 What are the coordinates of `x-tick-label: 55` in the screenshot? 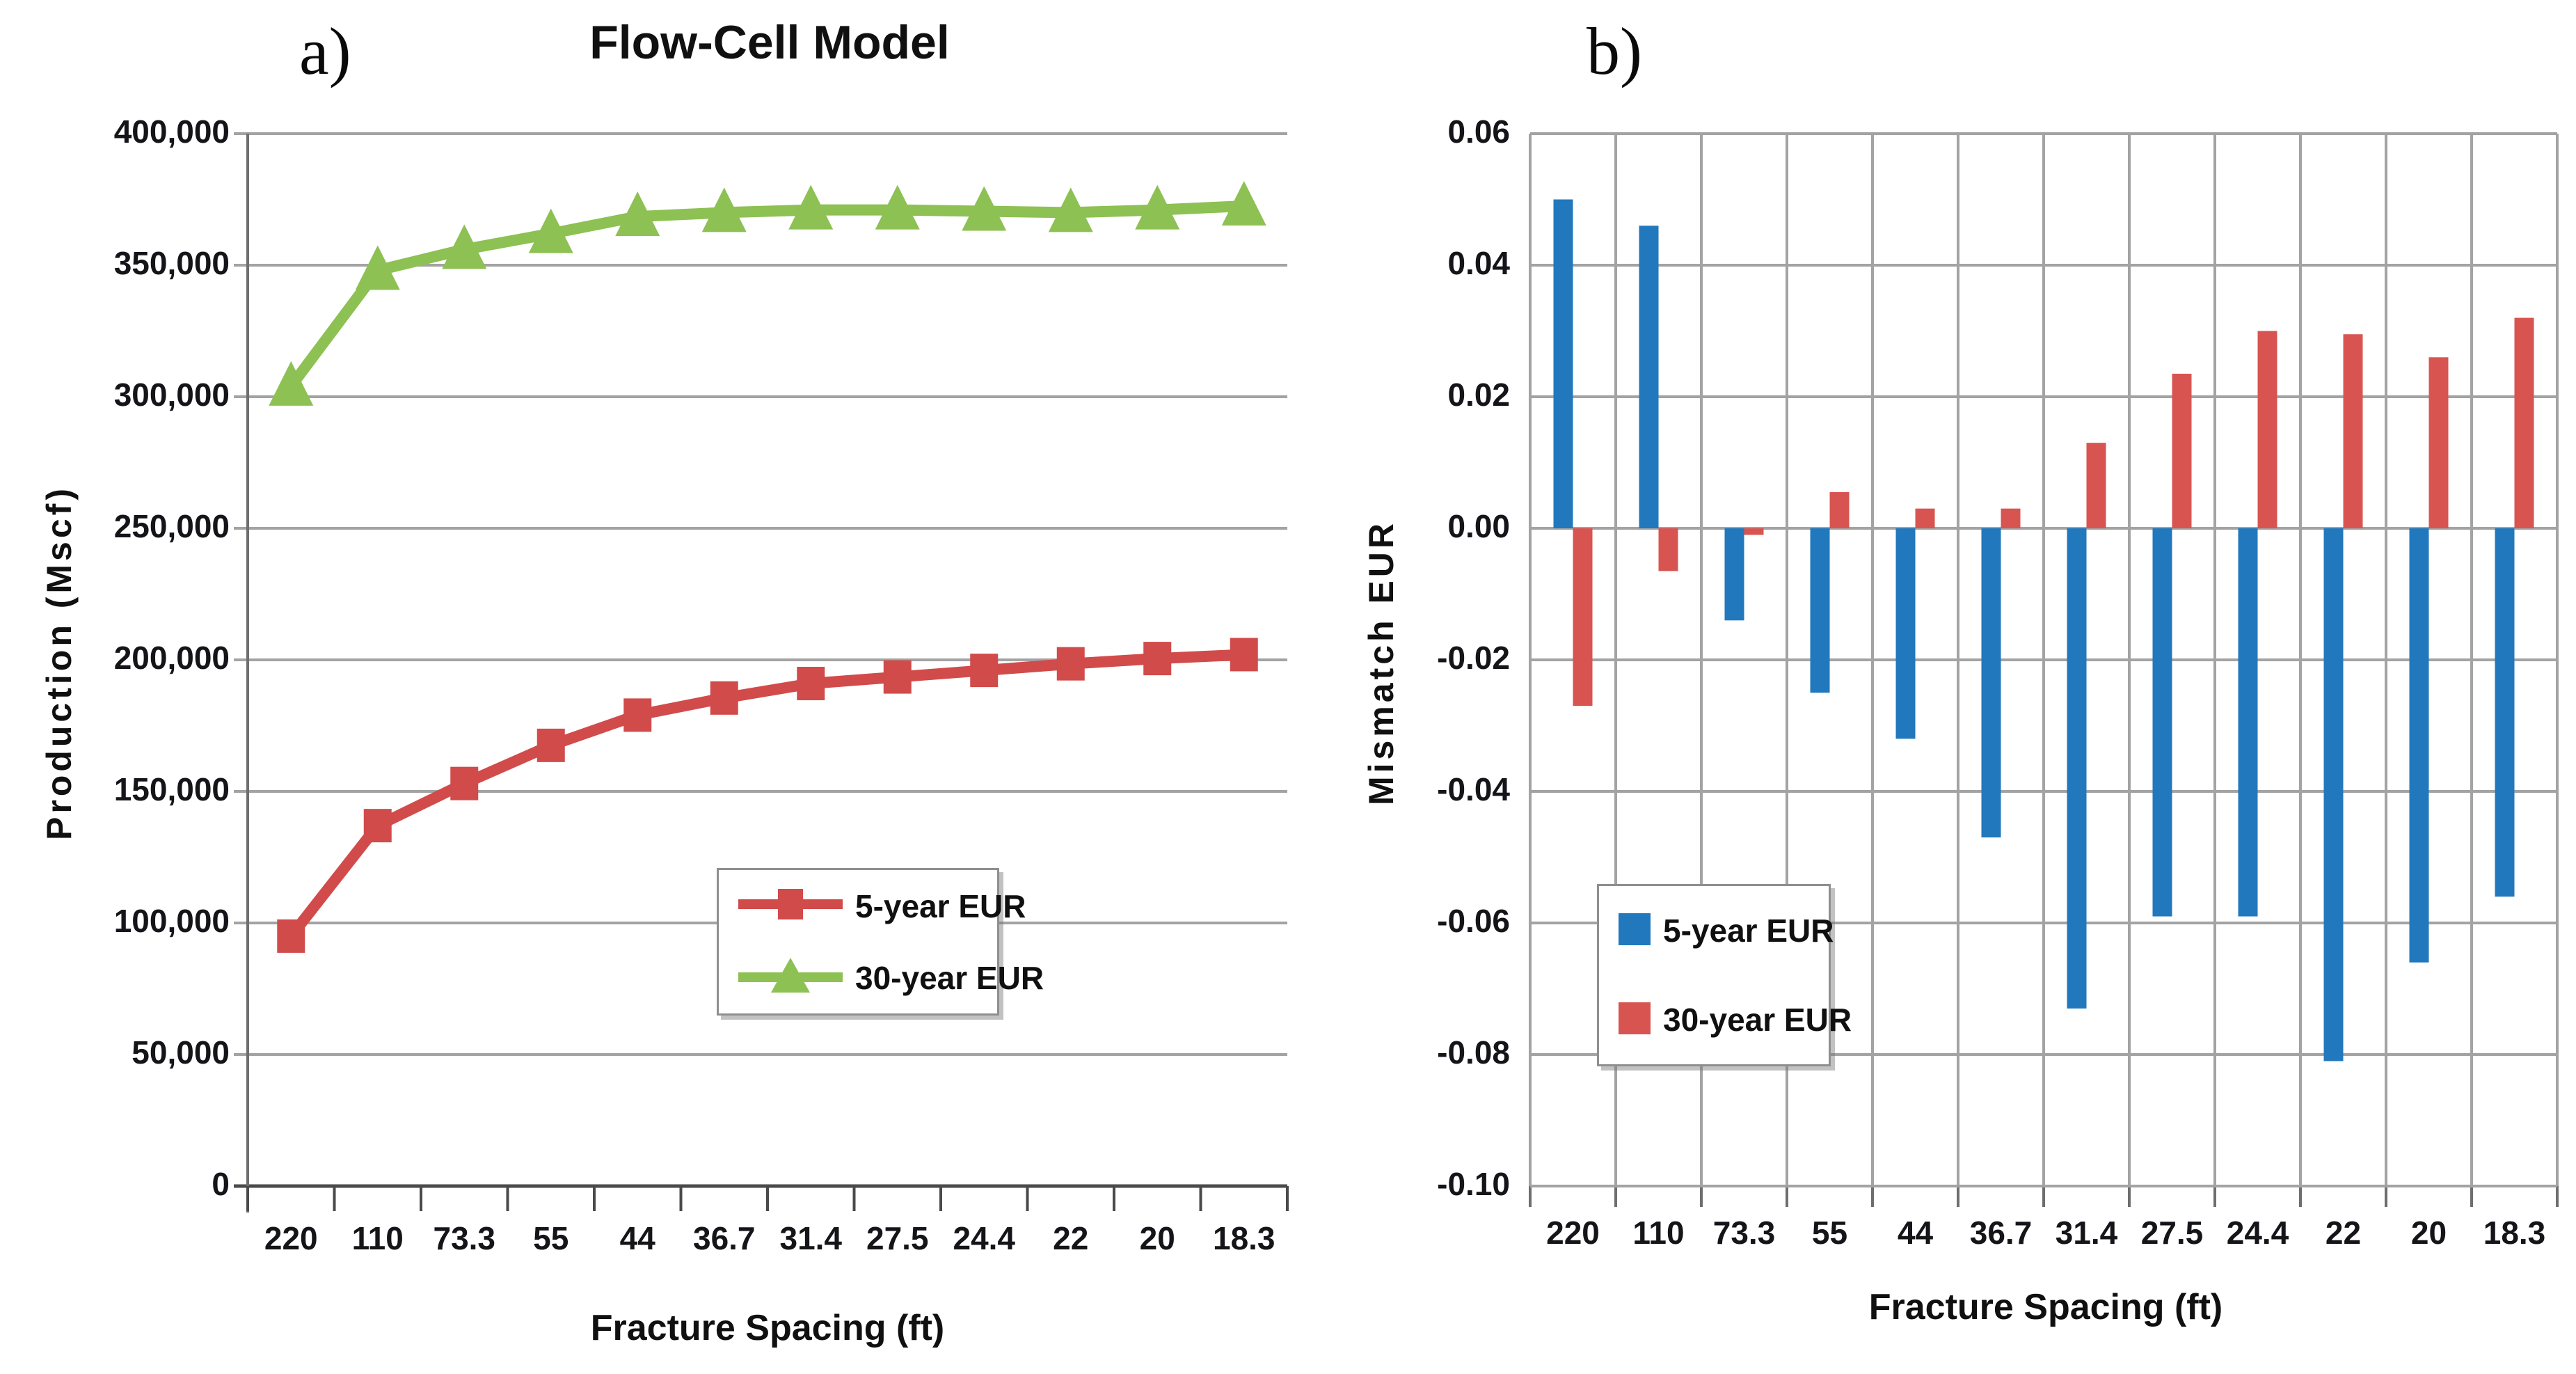 It's located at (551, 1238).